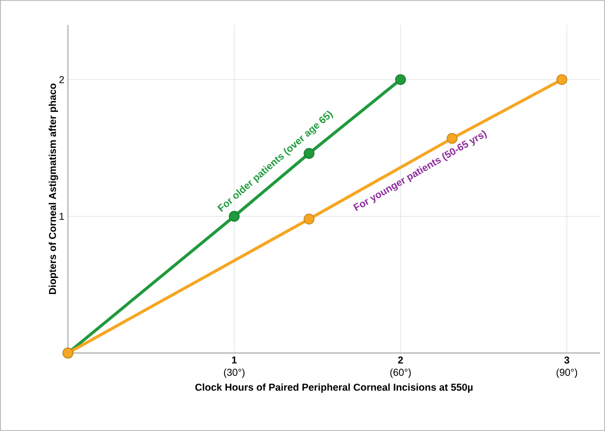 Image resolution: width=605 pixels, height=431 pixels. I want to click on x2-tick-label: (90°), so click(567, 373).